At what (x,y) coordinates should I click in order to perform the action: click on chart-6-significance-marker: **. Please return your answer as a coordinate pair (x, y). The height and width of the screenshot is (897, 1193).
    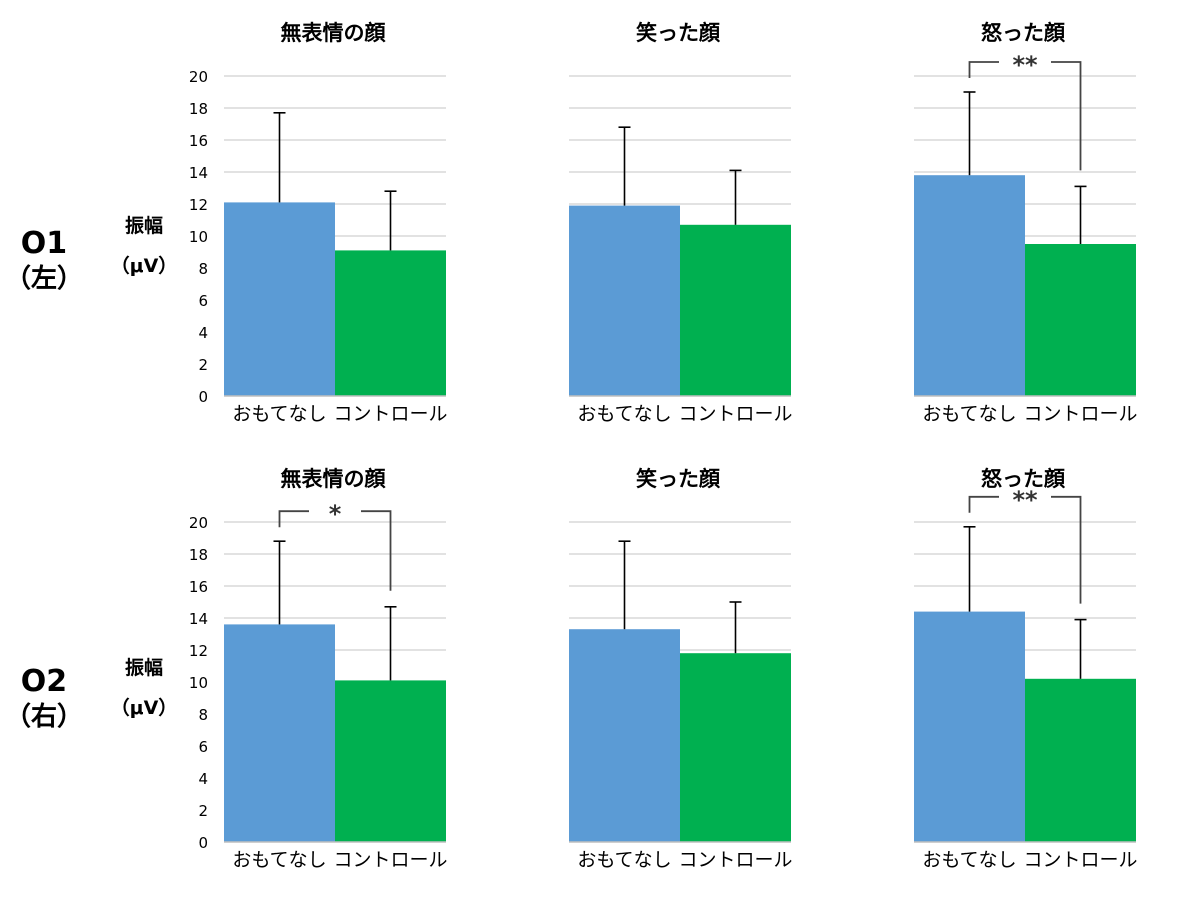
    Looking at the image, I should click on (1025, 500).